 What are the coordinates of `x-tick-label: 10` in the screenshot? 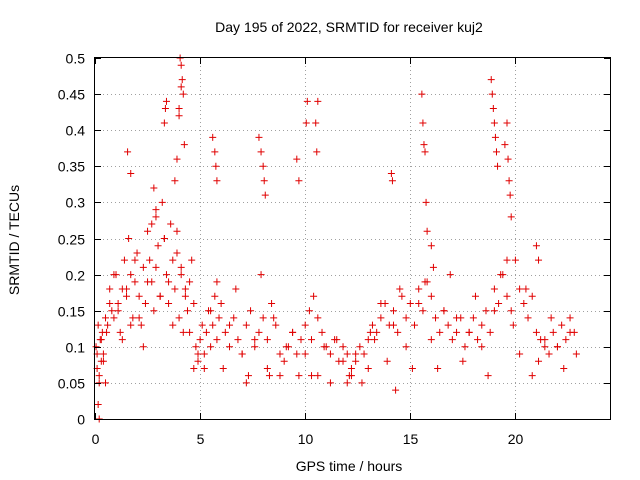 It's located at (306, 439).